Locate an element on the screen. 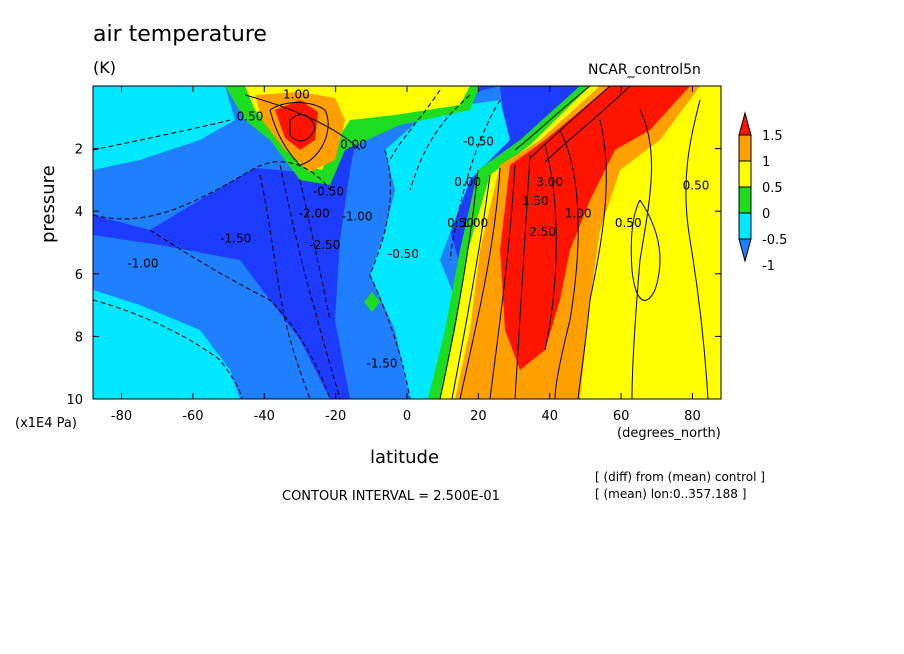 The width and height of the screenshot is (904, 654). y-axis-unit: (x1E4 Pa) is located at coordinates (46, 423).